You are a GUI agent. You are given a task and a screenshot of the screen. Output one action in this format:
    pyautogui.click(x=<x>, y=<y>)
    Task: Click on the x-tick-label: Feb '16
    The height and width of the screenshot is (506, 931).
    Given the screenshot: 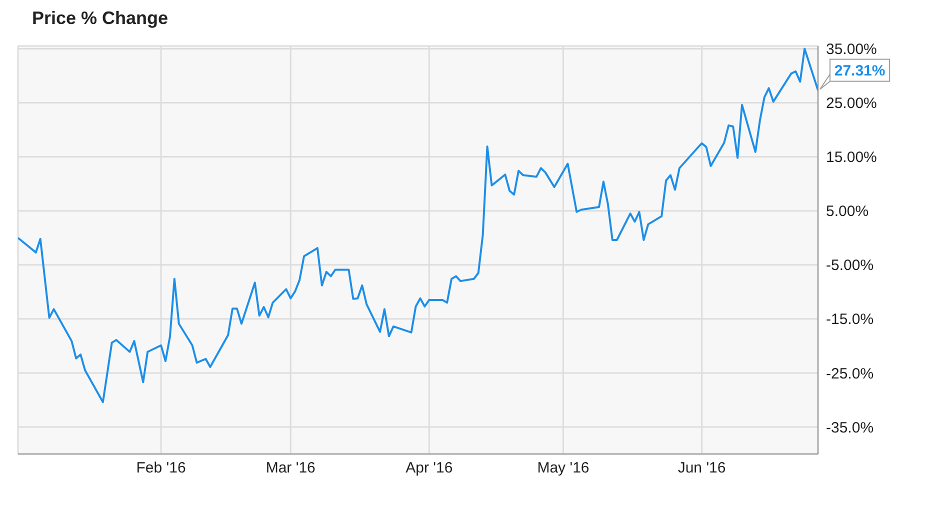 What is the action you would take?
    pyautogui.click(x=161, y=468)
    